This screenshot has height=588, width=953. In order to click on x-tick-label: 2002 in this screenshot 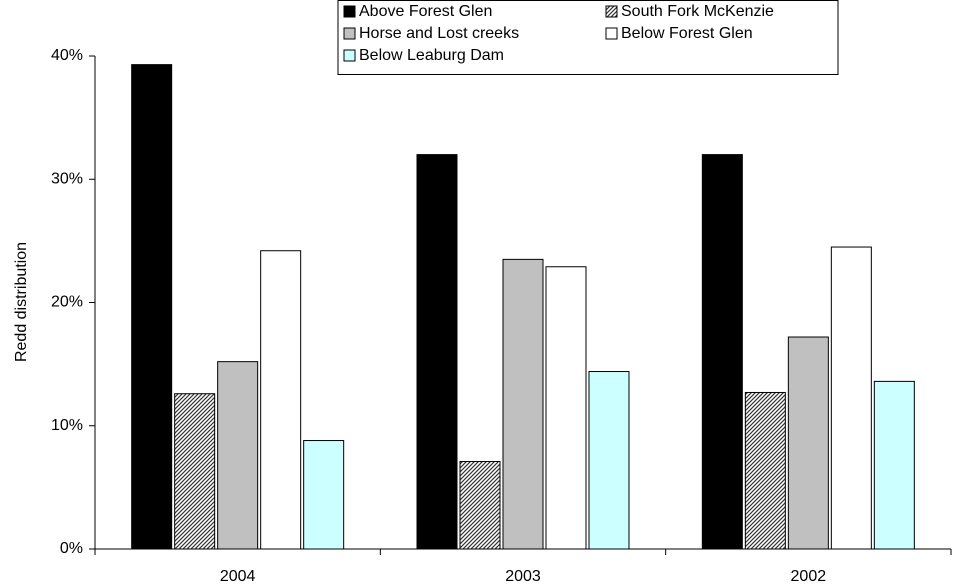, I will do `click(809, 576)`.